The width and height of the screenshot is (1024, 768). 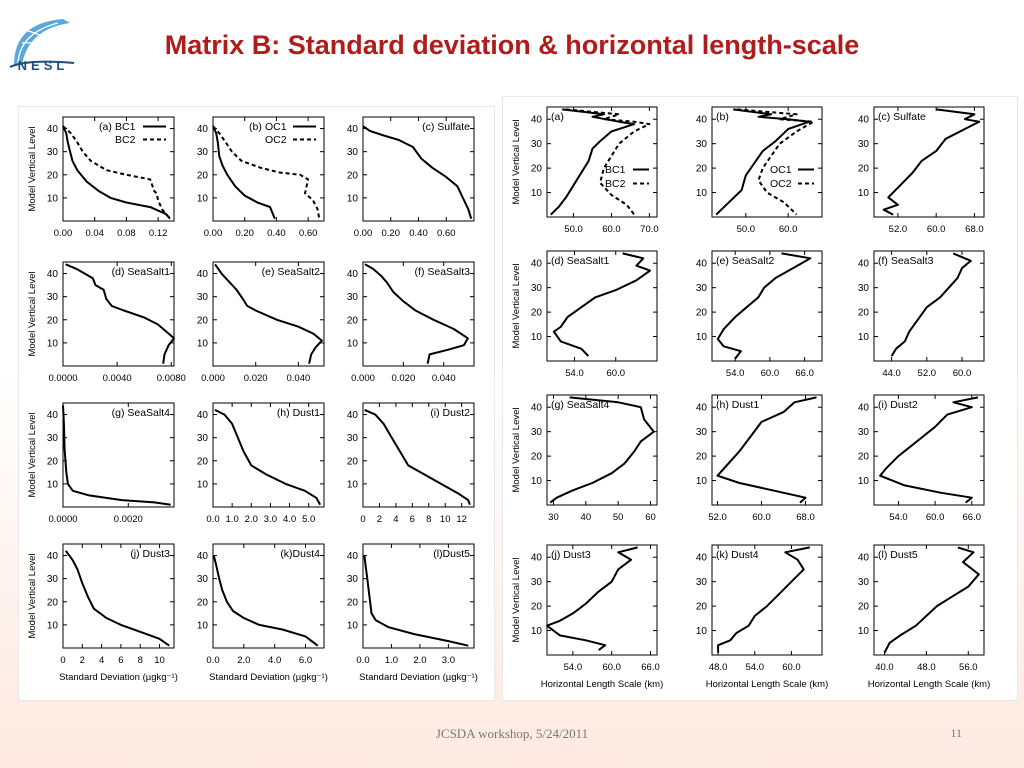 I want to click on subplot-hls-c-sulfate: 10 20 30 40 52.0 60.0 68.0 (c) Sulfate, so click(x=921, y=170).